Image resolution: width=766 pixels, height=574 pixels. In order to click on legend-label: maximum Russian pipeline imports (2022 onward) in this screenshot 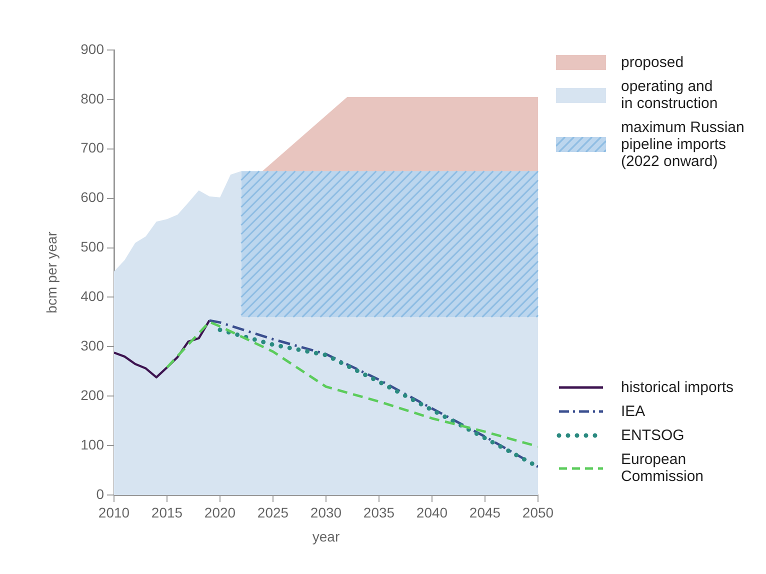, I will do `click(682, 144)`.